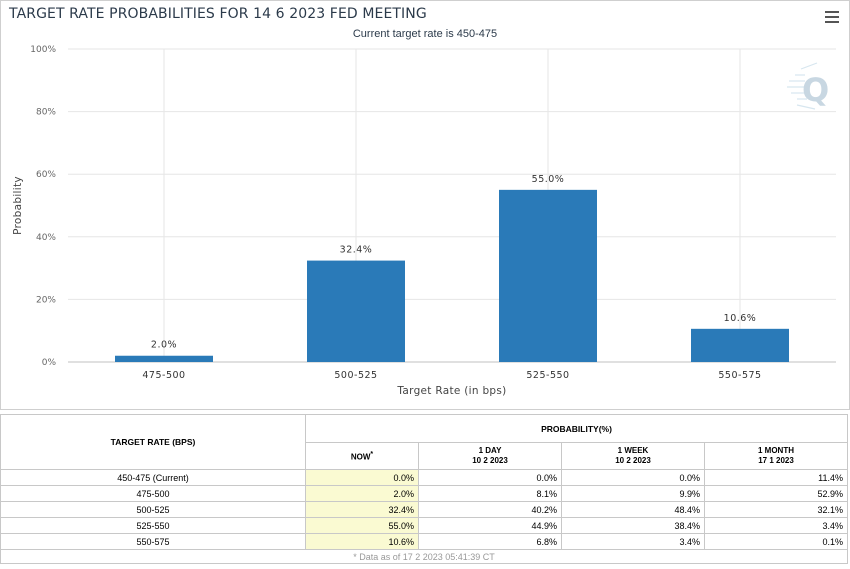 The image size is (850, 569). I want to click on x-tick-label: 500-525, so click(355, 375).